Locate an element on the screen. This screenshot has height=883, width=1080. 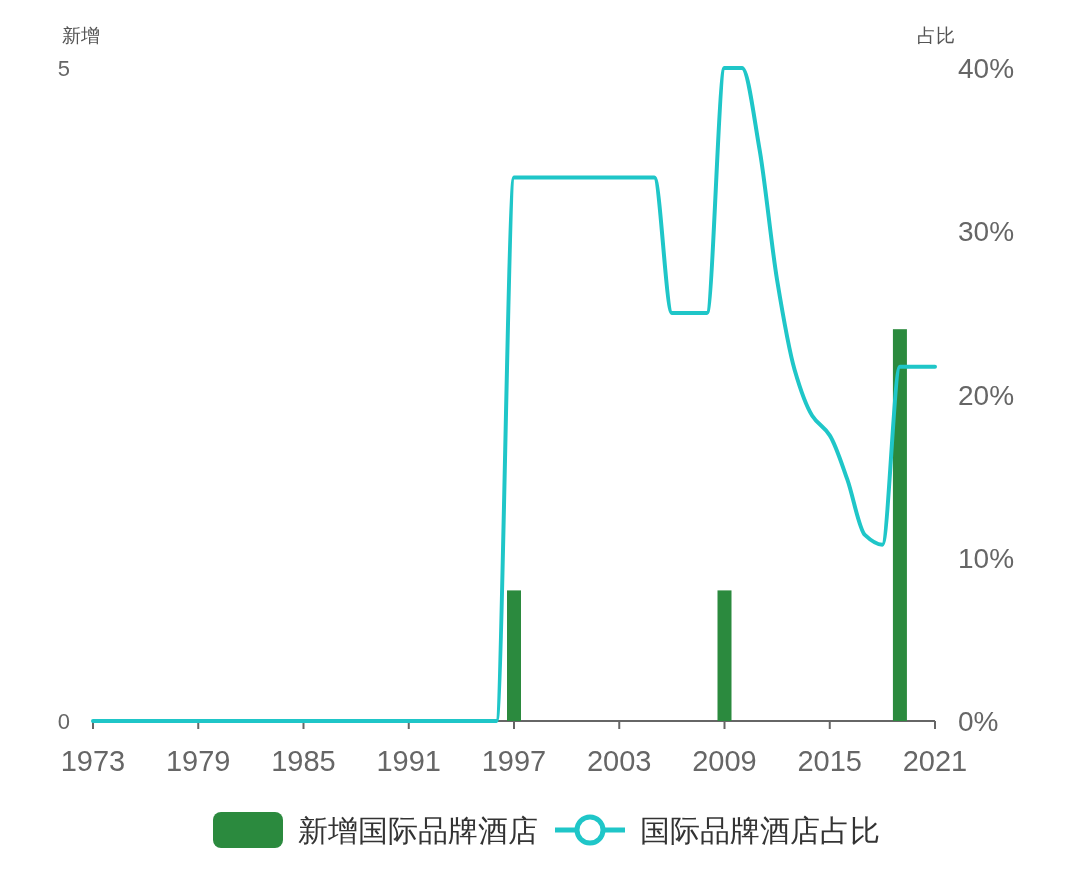
x-tick-label: 1979 is located at coordinates (198, 761).